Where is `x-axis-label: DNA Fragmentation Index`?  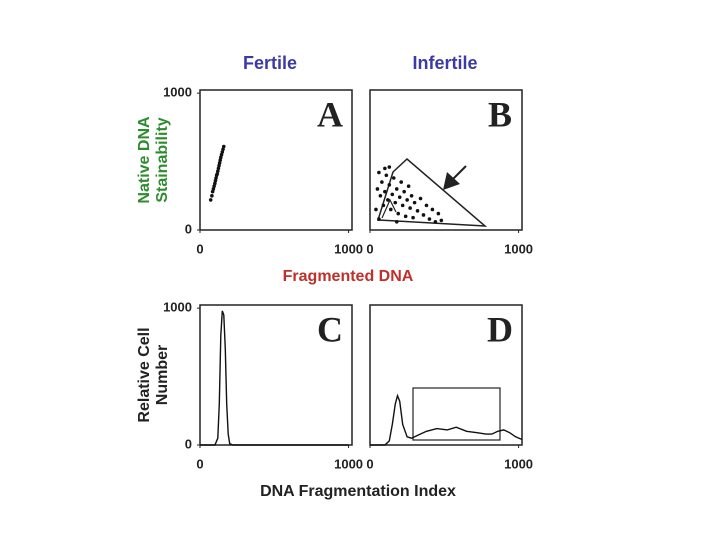 x-axis-label: DNA Fragmentation Index is located at coordinates (358, 491).